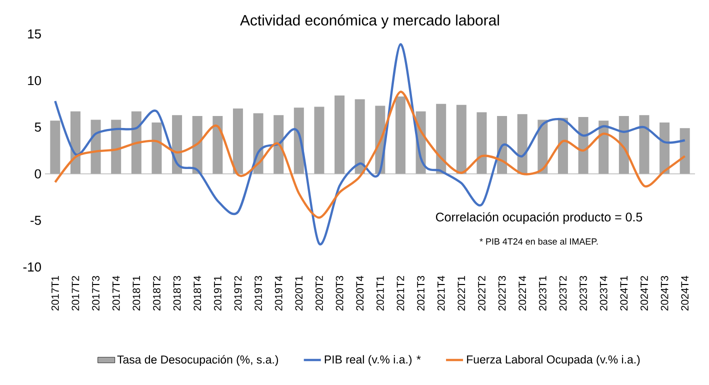 The width and height of the screenshot is (709, 385). I want to click on y-tick-label: -5, so click(35, 220).